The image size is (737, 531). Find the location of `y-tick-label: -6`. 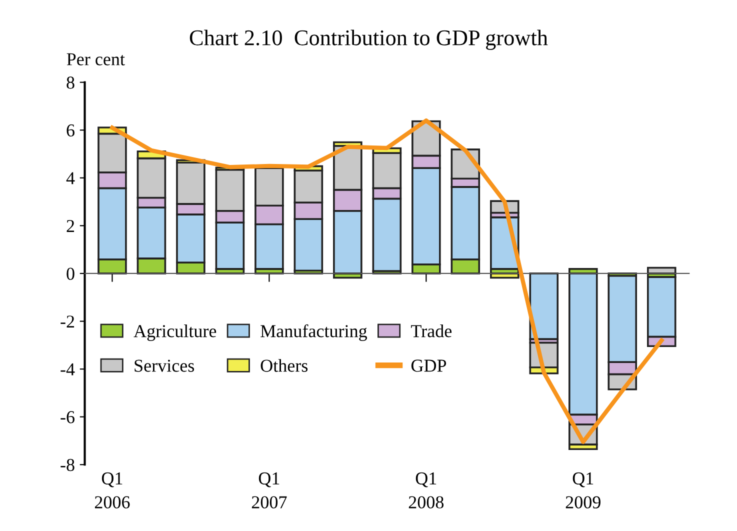

y-tick-label: -6 is located at coordinates (67, 417).